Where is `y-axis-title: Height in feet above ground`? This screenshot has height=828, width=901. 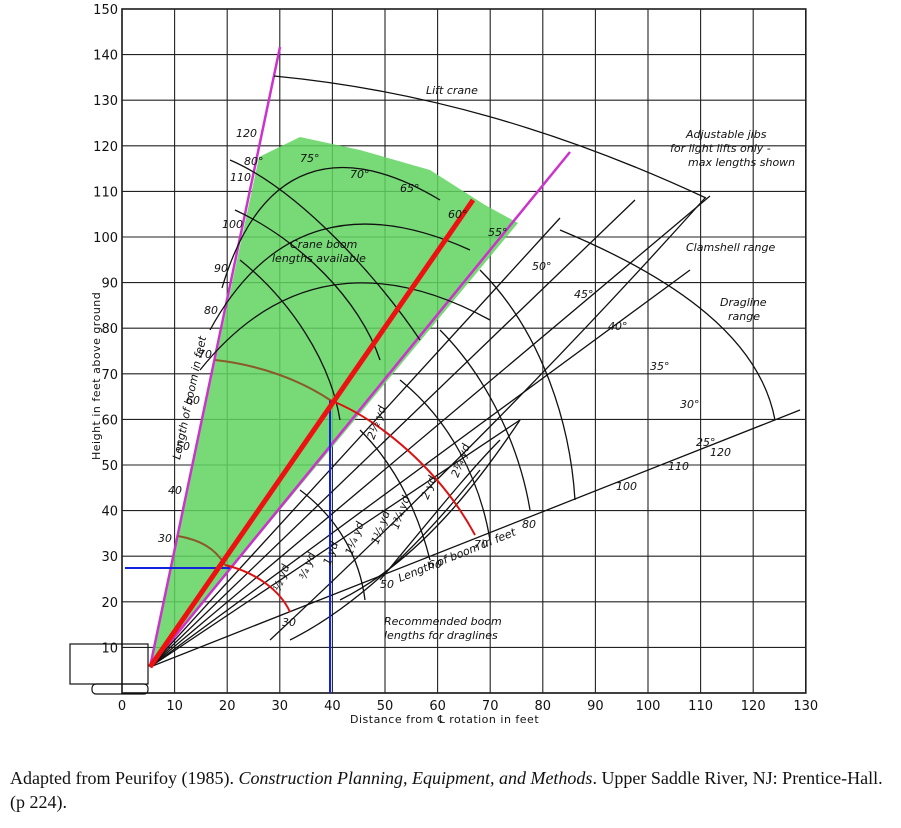 y-axis-title: Height in feet above ground is located at coordinates (96, 376).